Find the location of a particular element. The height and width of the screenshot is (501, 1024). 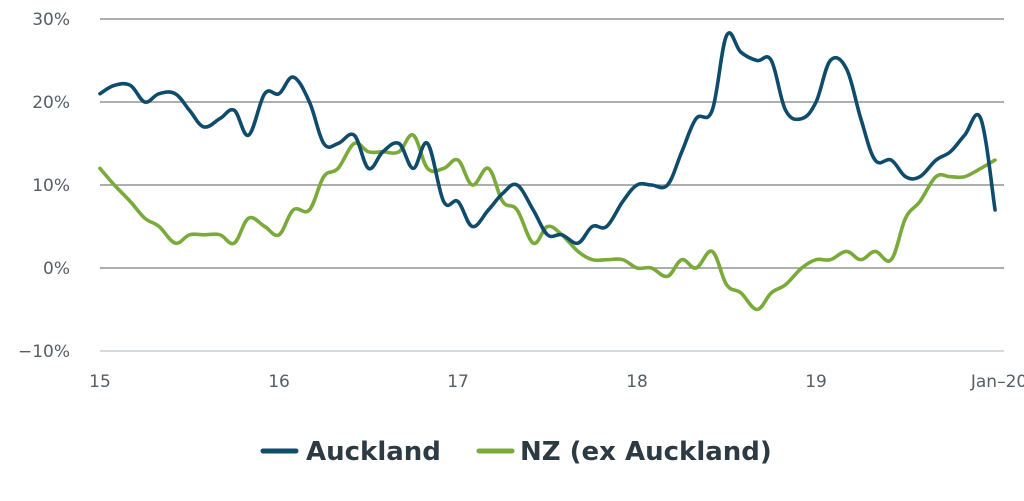

legend-label-auckland: Auckland is located at coordinates (373, 452).